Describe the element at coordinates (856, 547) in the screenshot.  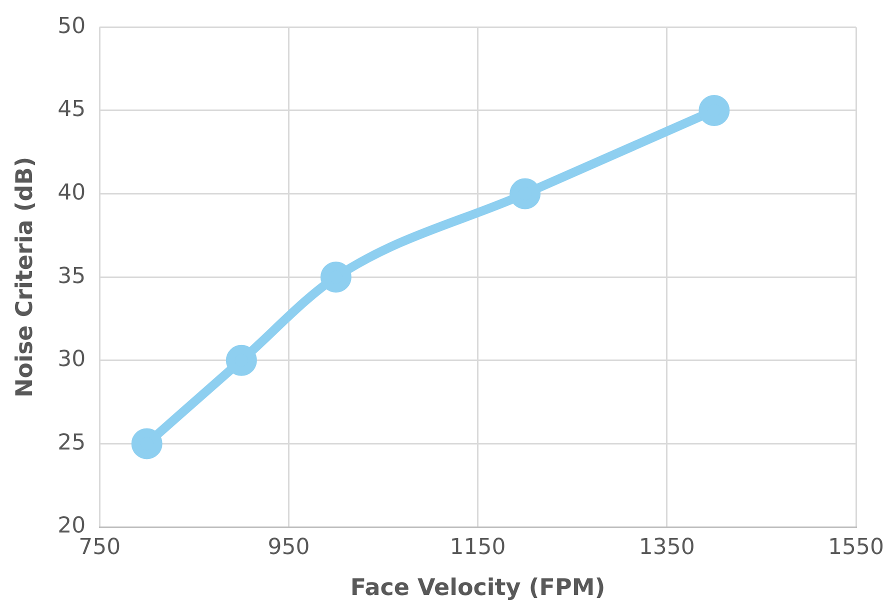
I see `x-tick-label: 1550` at that location.